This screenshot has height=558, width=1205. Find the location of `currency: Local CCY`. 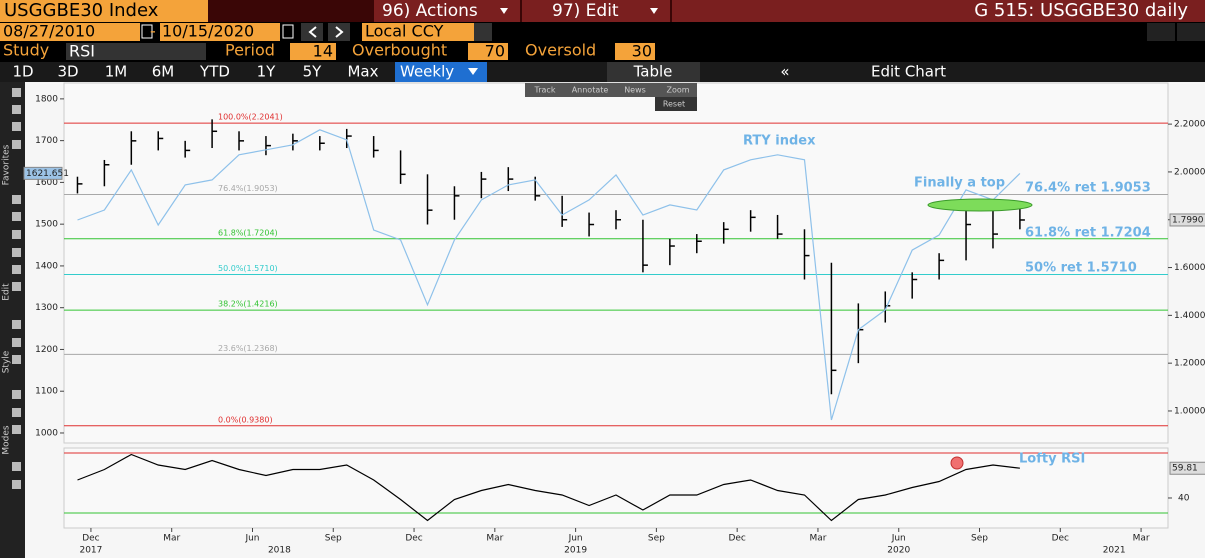

currency: Local CCY is located at coordinates (404, 31).